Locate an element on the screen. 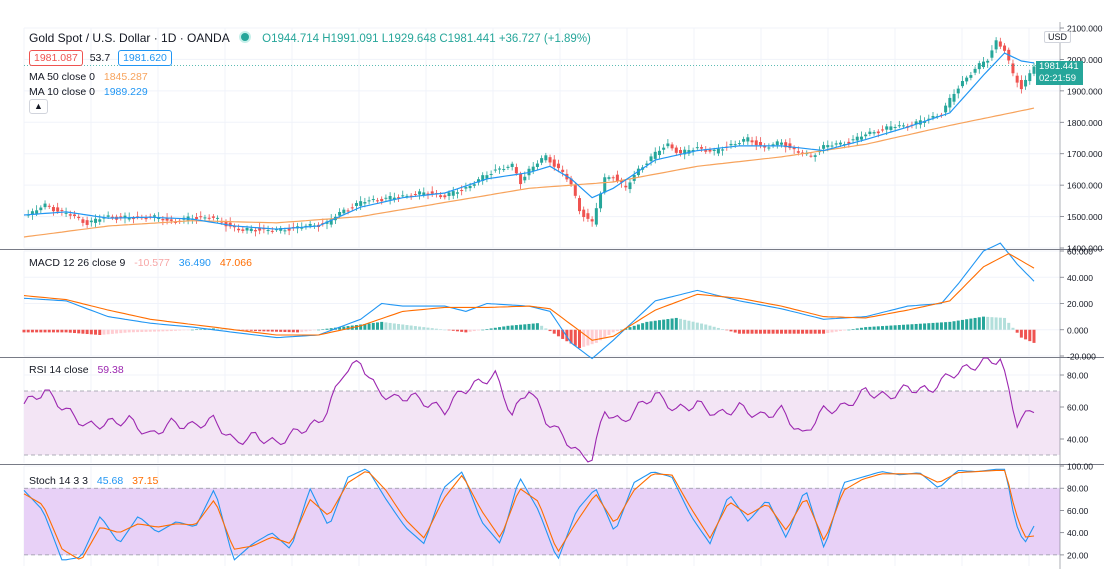 This screenshot has height=569, width=1104. sell-price-button: 1981.087 is located at coordinates (56, 58).